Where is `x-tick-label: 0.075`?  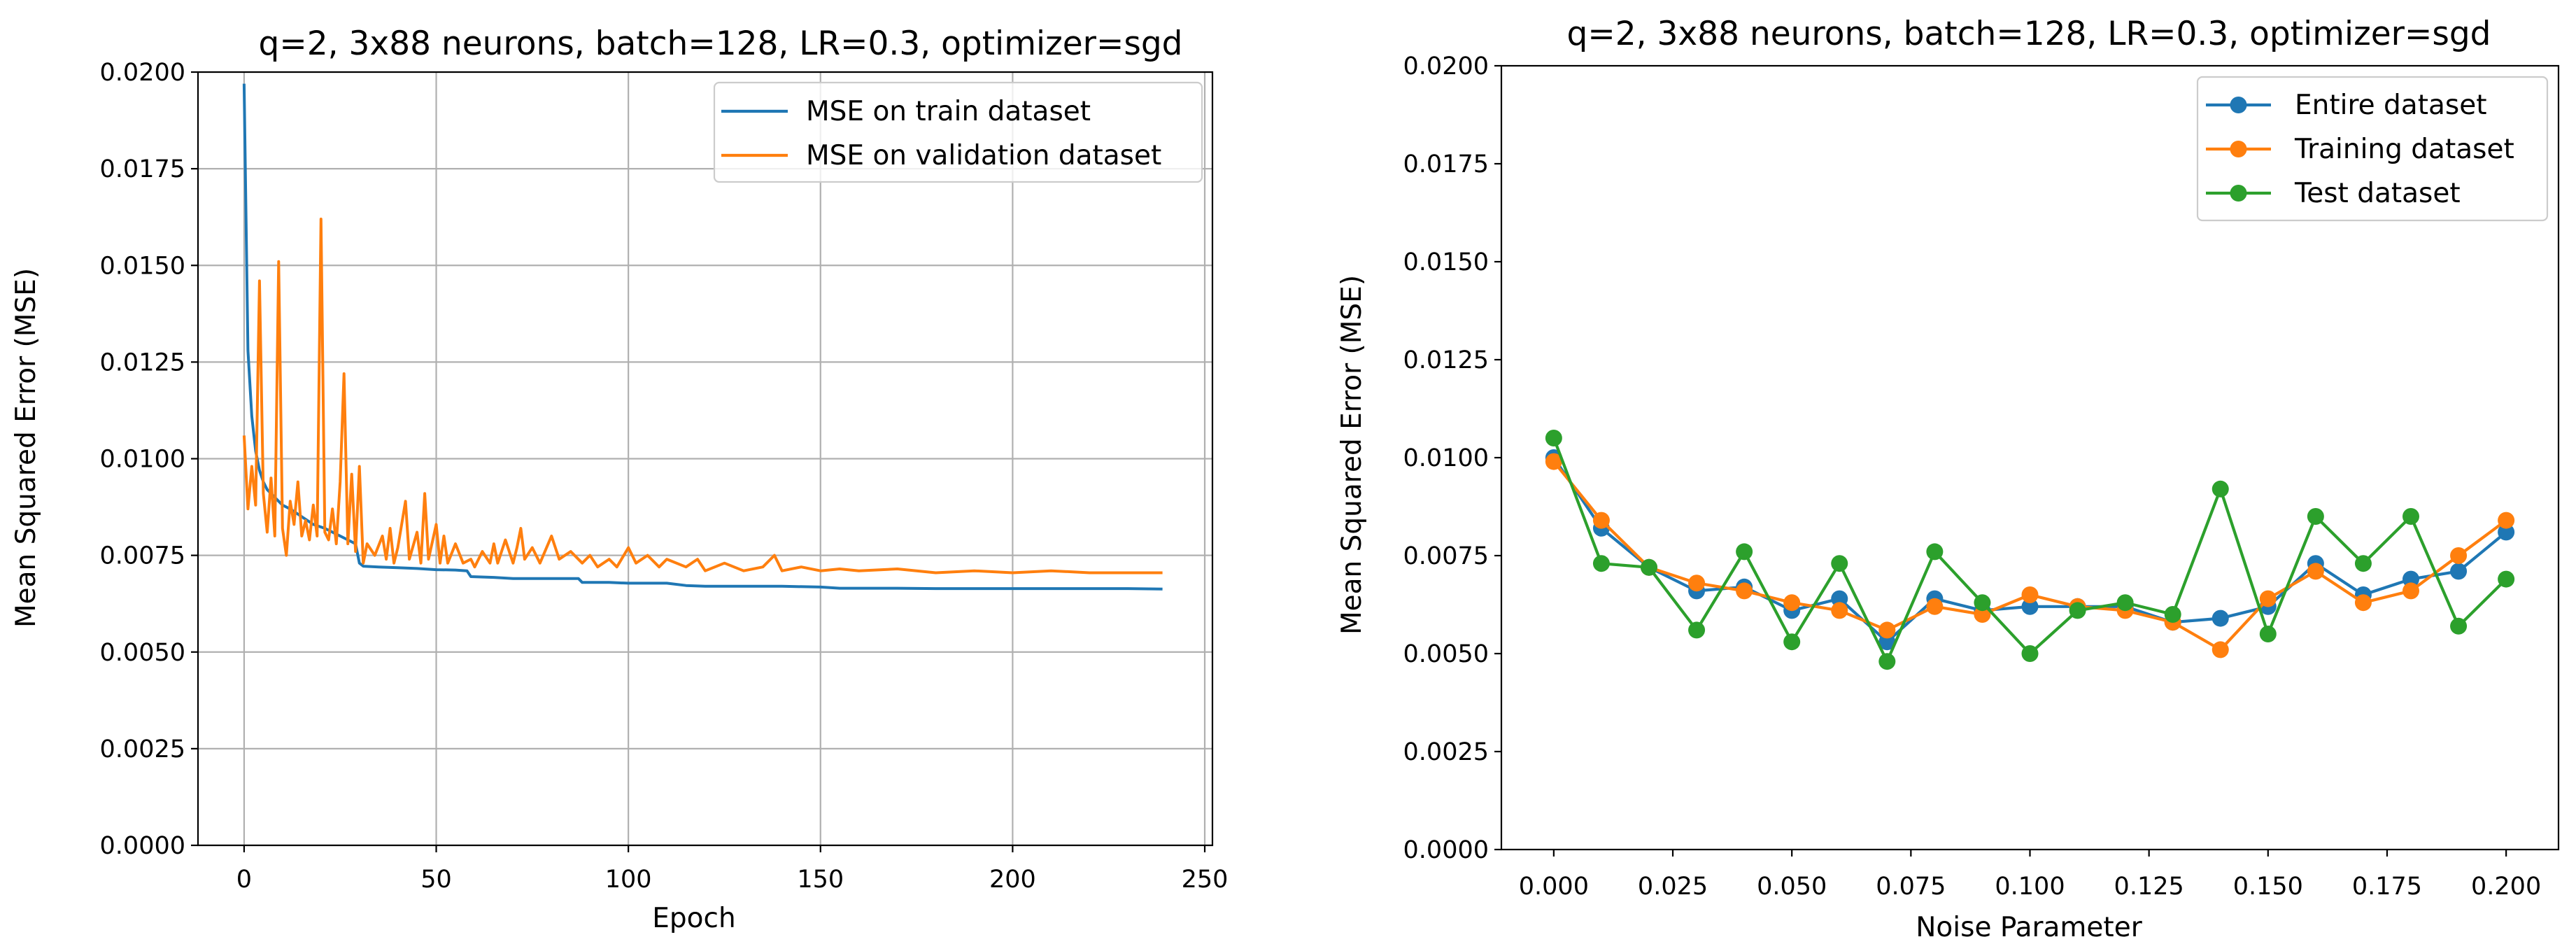
x-tick-label: 0.075 is located at coordinates (1911, 887).